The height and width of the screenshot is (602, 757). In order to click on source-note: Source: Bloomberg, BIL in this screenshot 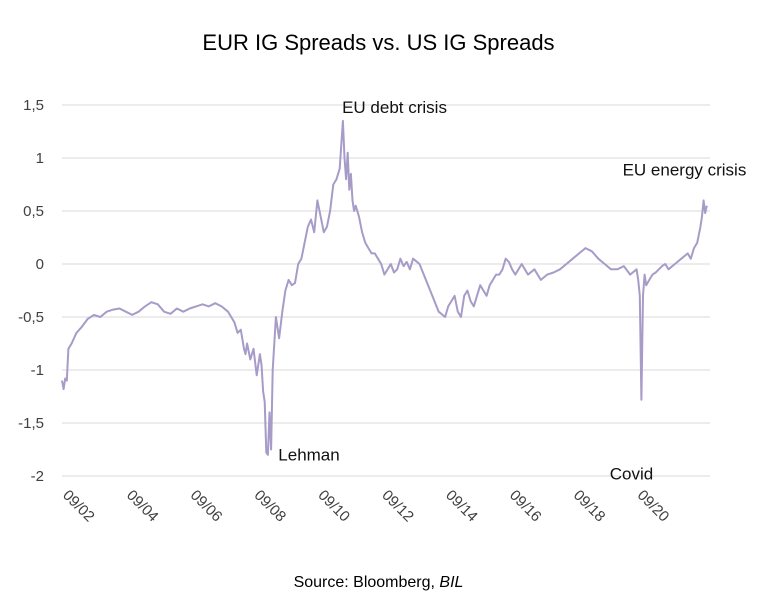, I will do `click(378, 583)`.